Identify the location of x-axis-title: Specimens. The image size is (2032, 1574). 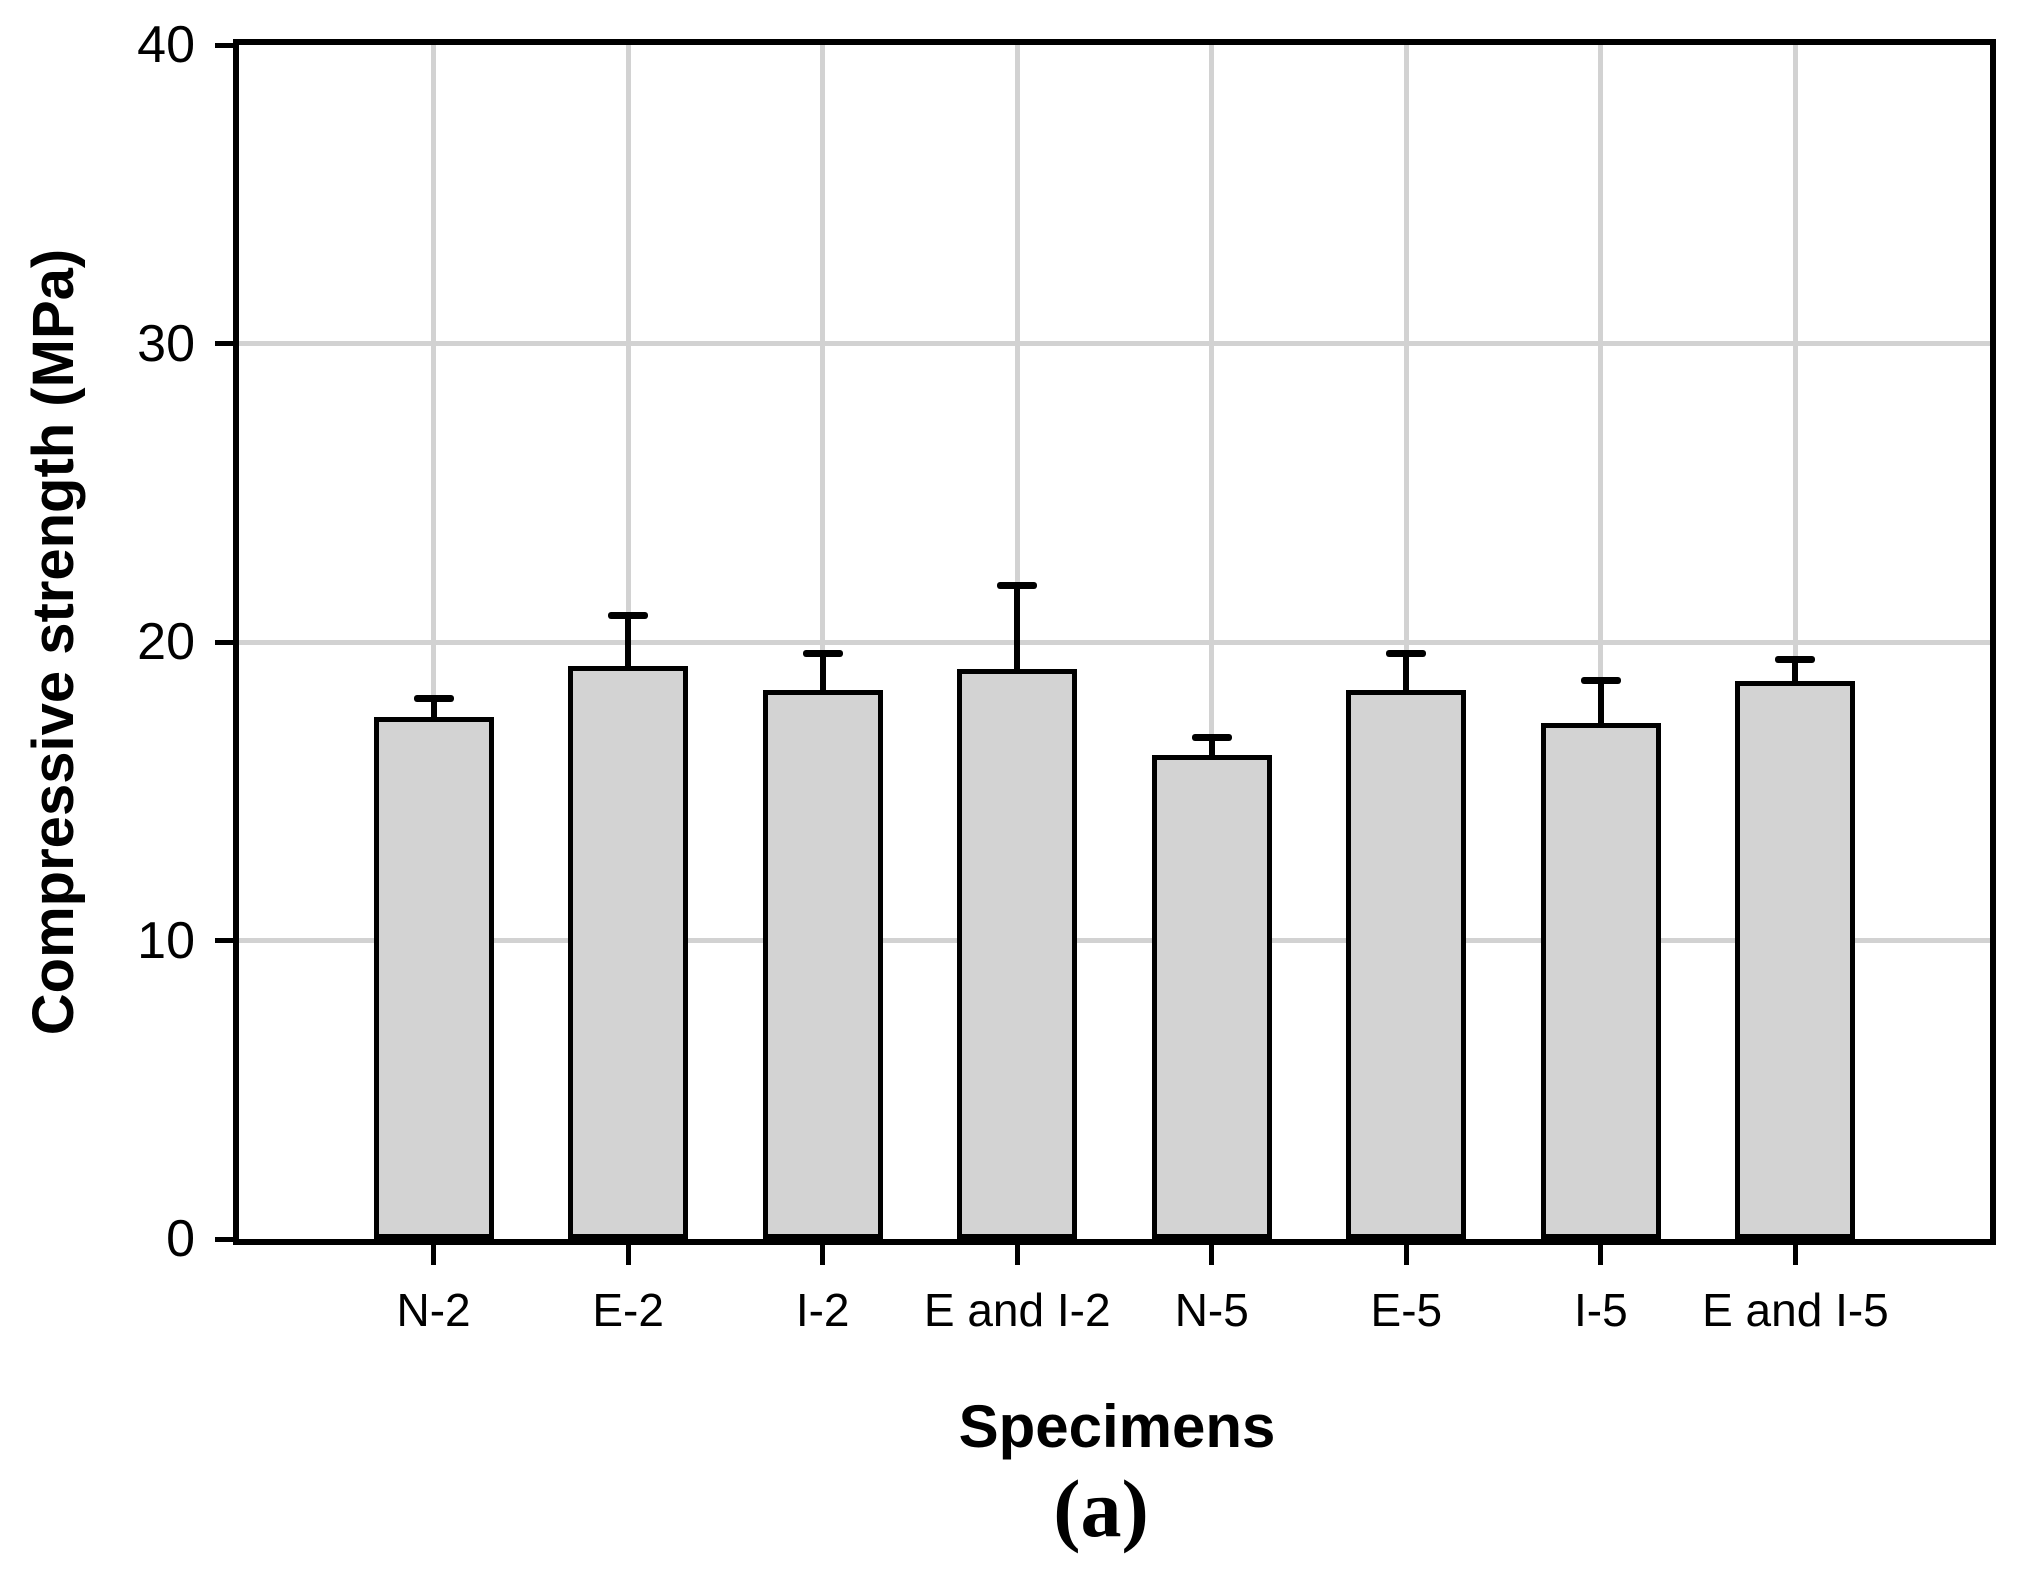
(1117, 1426).